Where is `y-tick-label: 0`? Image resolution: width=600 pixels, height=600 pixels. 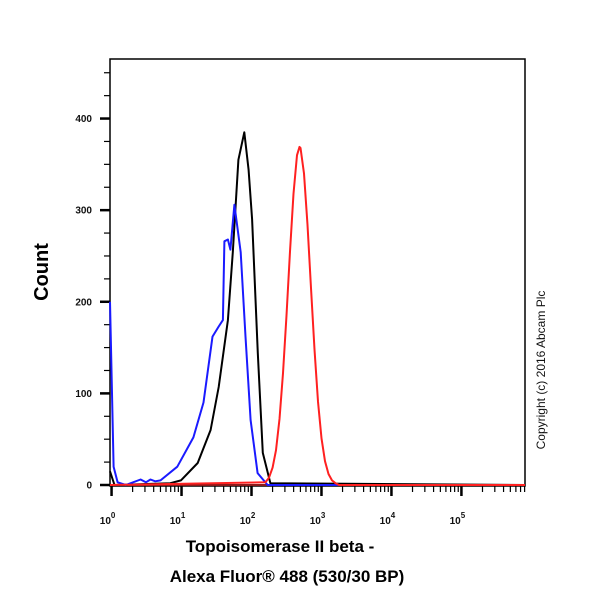
y-tick-label: 0 is located at coordinates (89, 486).